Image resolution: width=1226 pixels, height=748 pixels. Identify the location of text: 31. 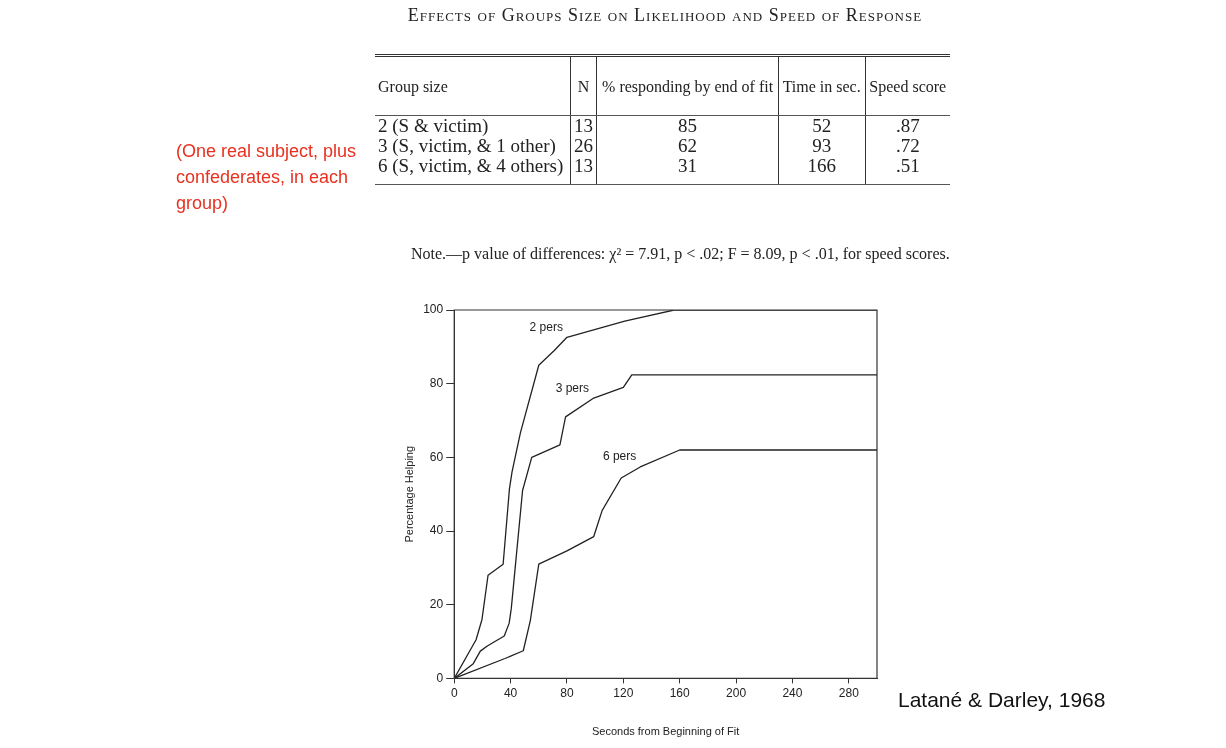
(687, 170).